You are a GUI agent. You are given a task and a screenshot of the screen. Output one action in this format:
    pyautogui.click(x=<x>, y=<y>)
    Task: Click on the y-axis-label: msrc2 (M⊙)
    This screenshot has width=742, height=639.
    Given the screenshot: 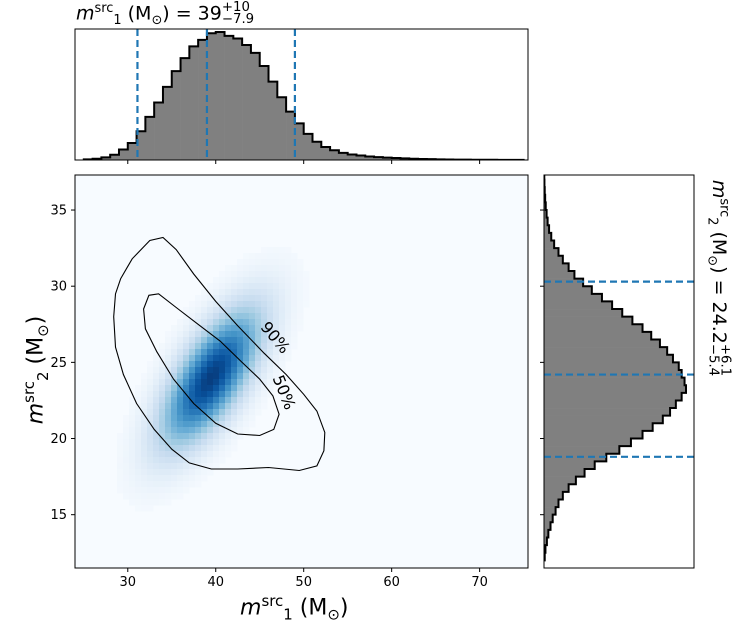 What is the action you would take?
    pyautogui.click(x=36, y=370)
    